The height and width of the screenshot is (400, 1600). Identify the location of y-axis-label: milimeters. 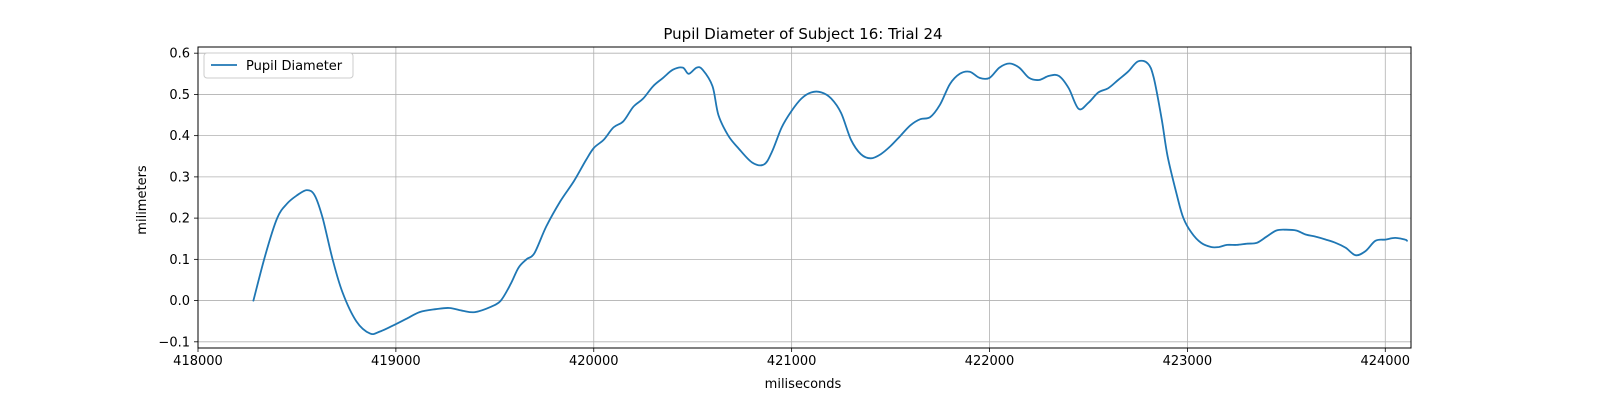
(142, 200).